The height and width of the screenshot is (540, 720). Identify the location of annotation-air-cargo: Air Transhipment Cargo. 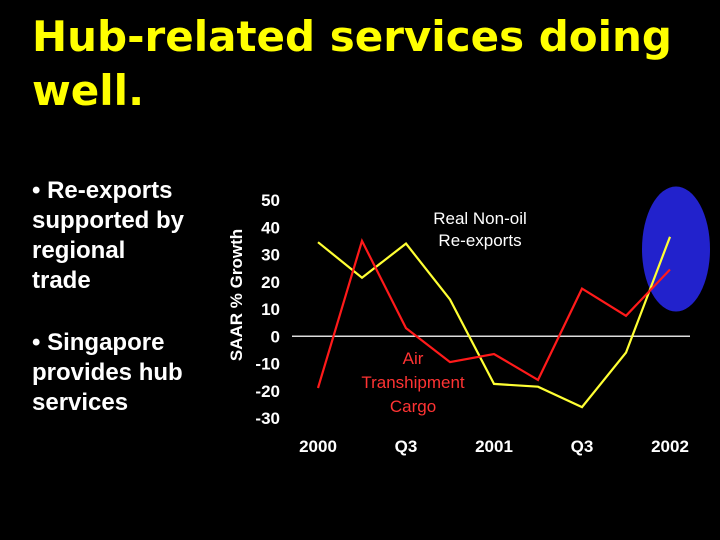
(413, 382).